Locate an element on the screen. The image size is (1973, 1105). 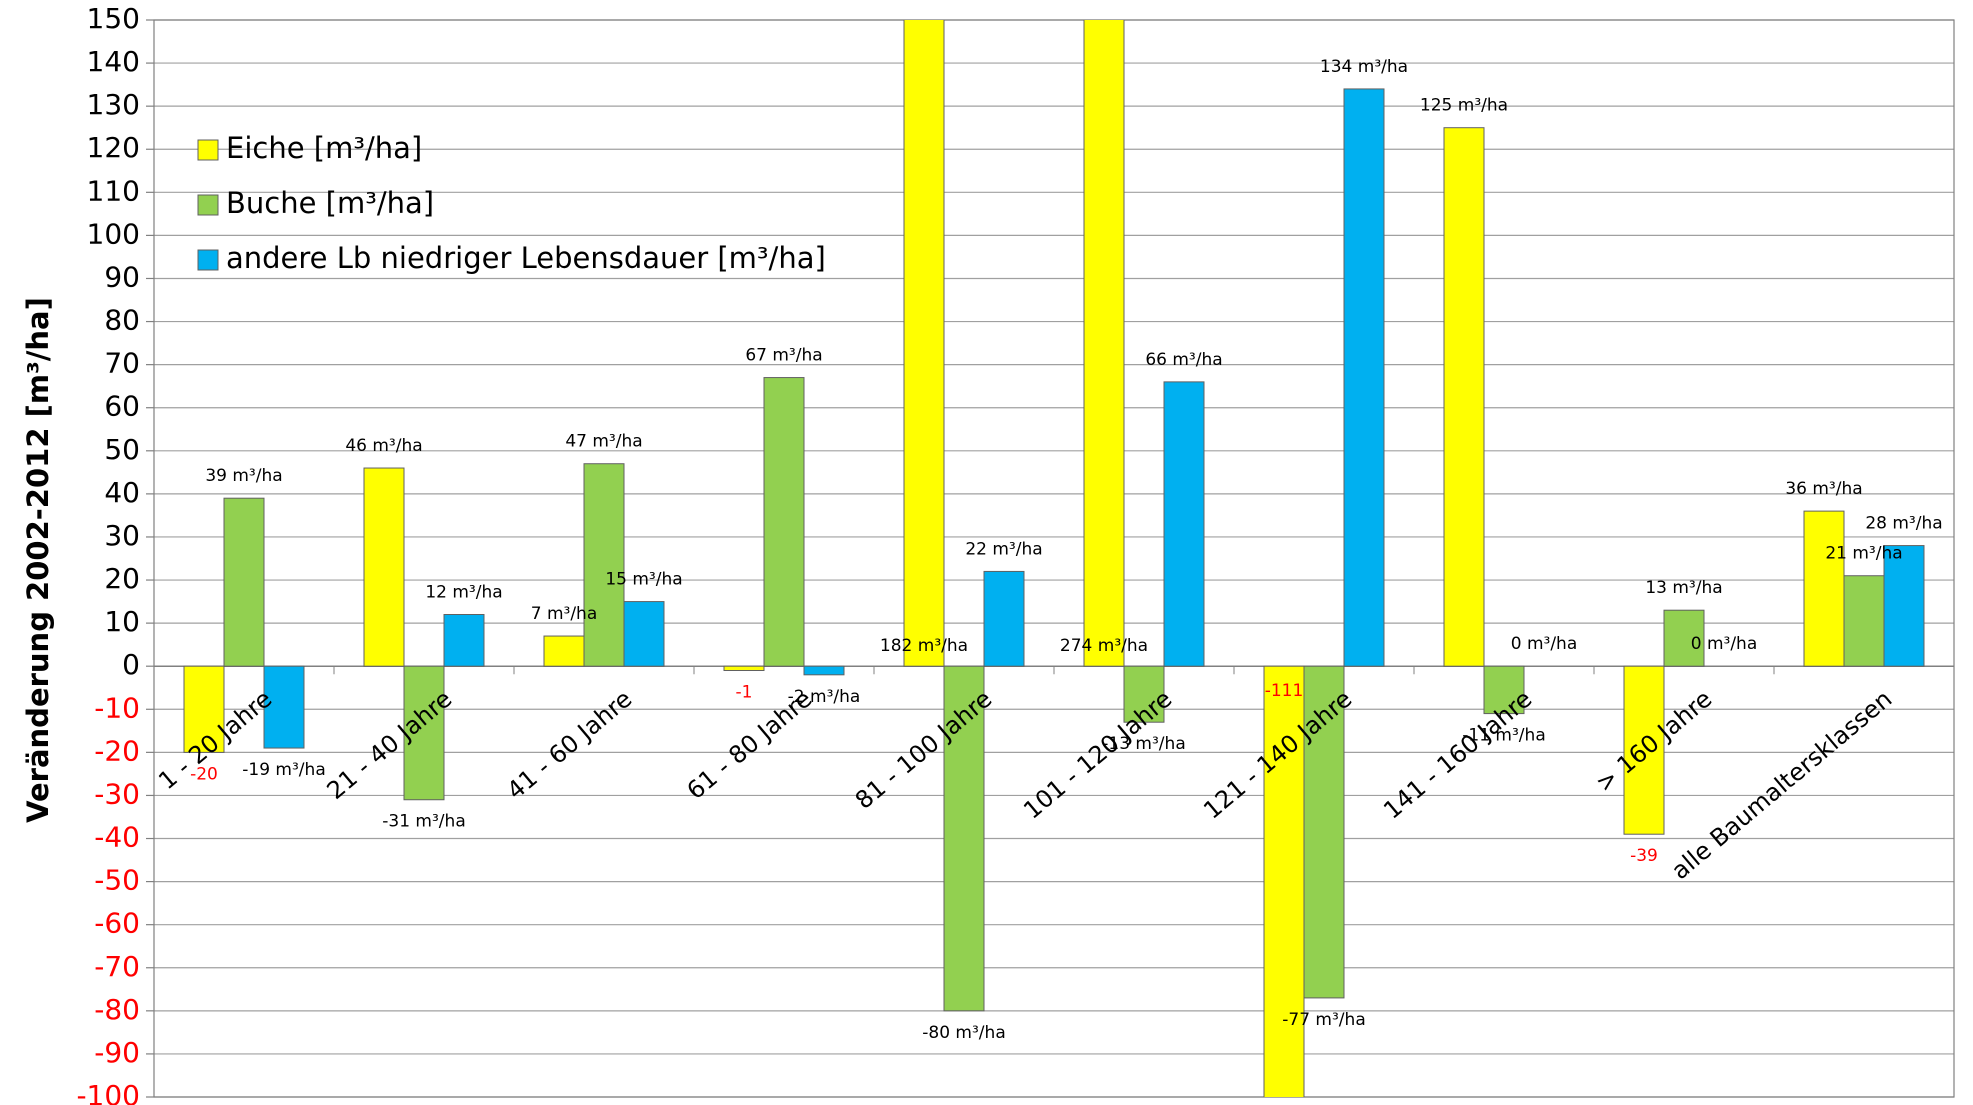
y-tick-label: 50 is located at coordinates (122, 449).